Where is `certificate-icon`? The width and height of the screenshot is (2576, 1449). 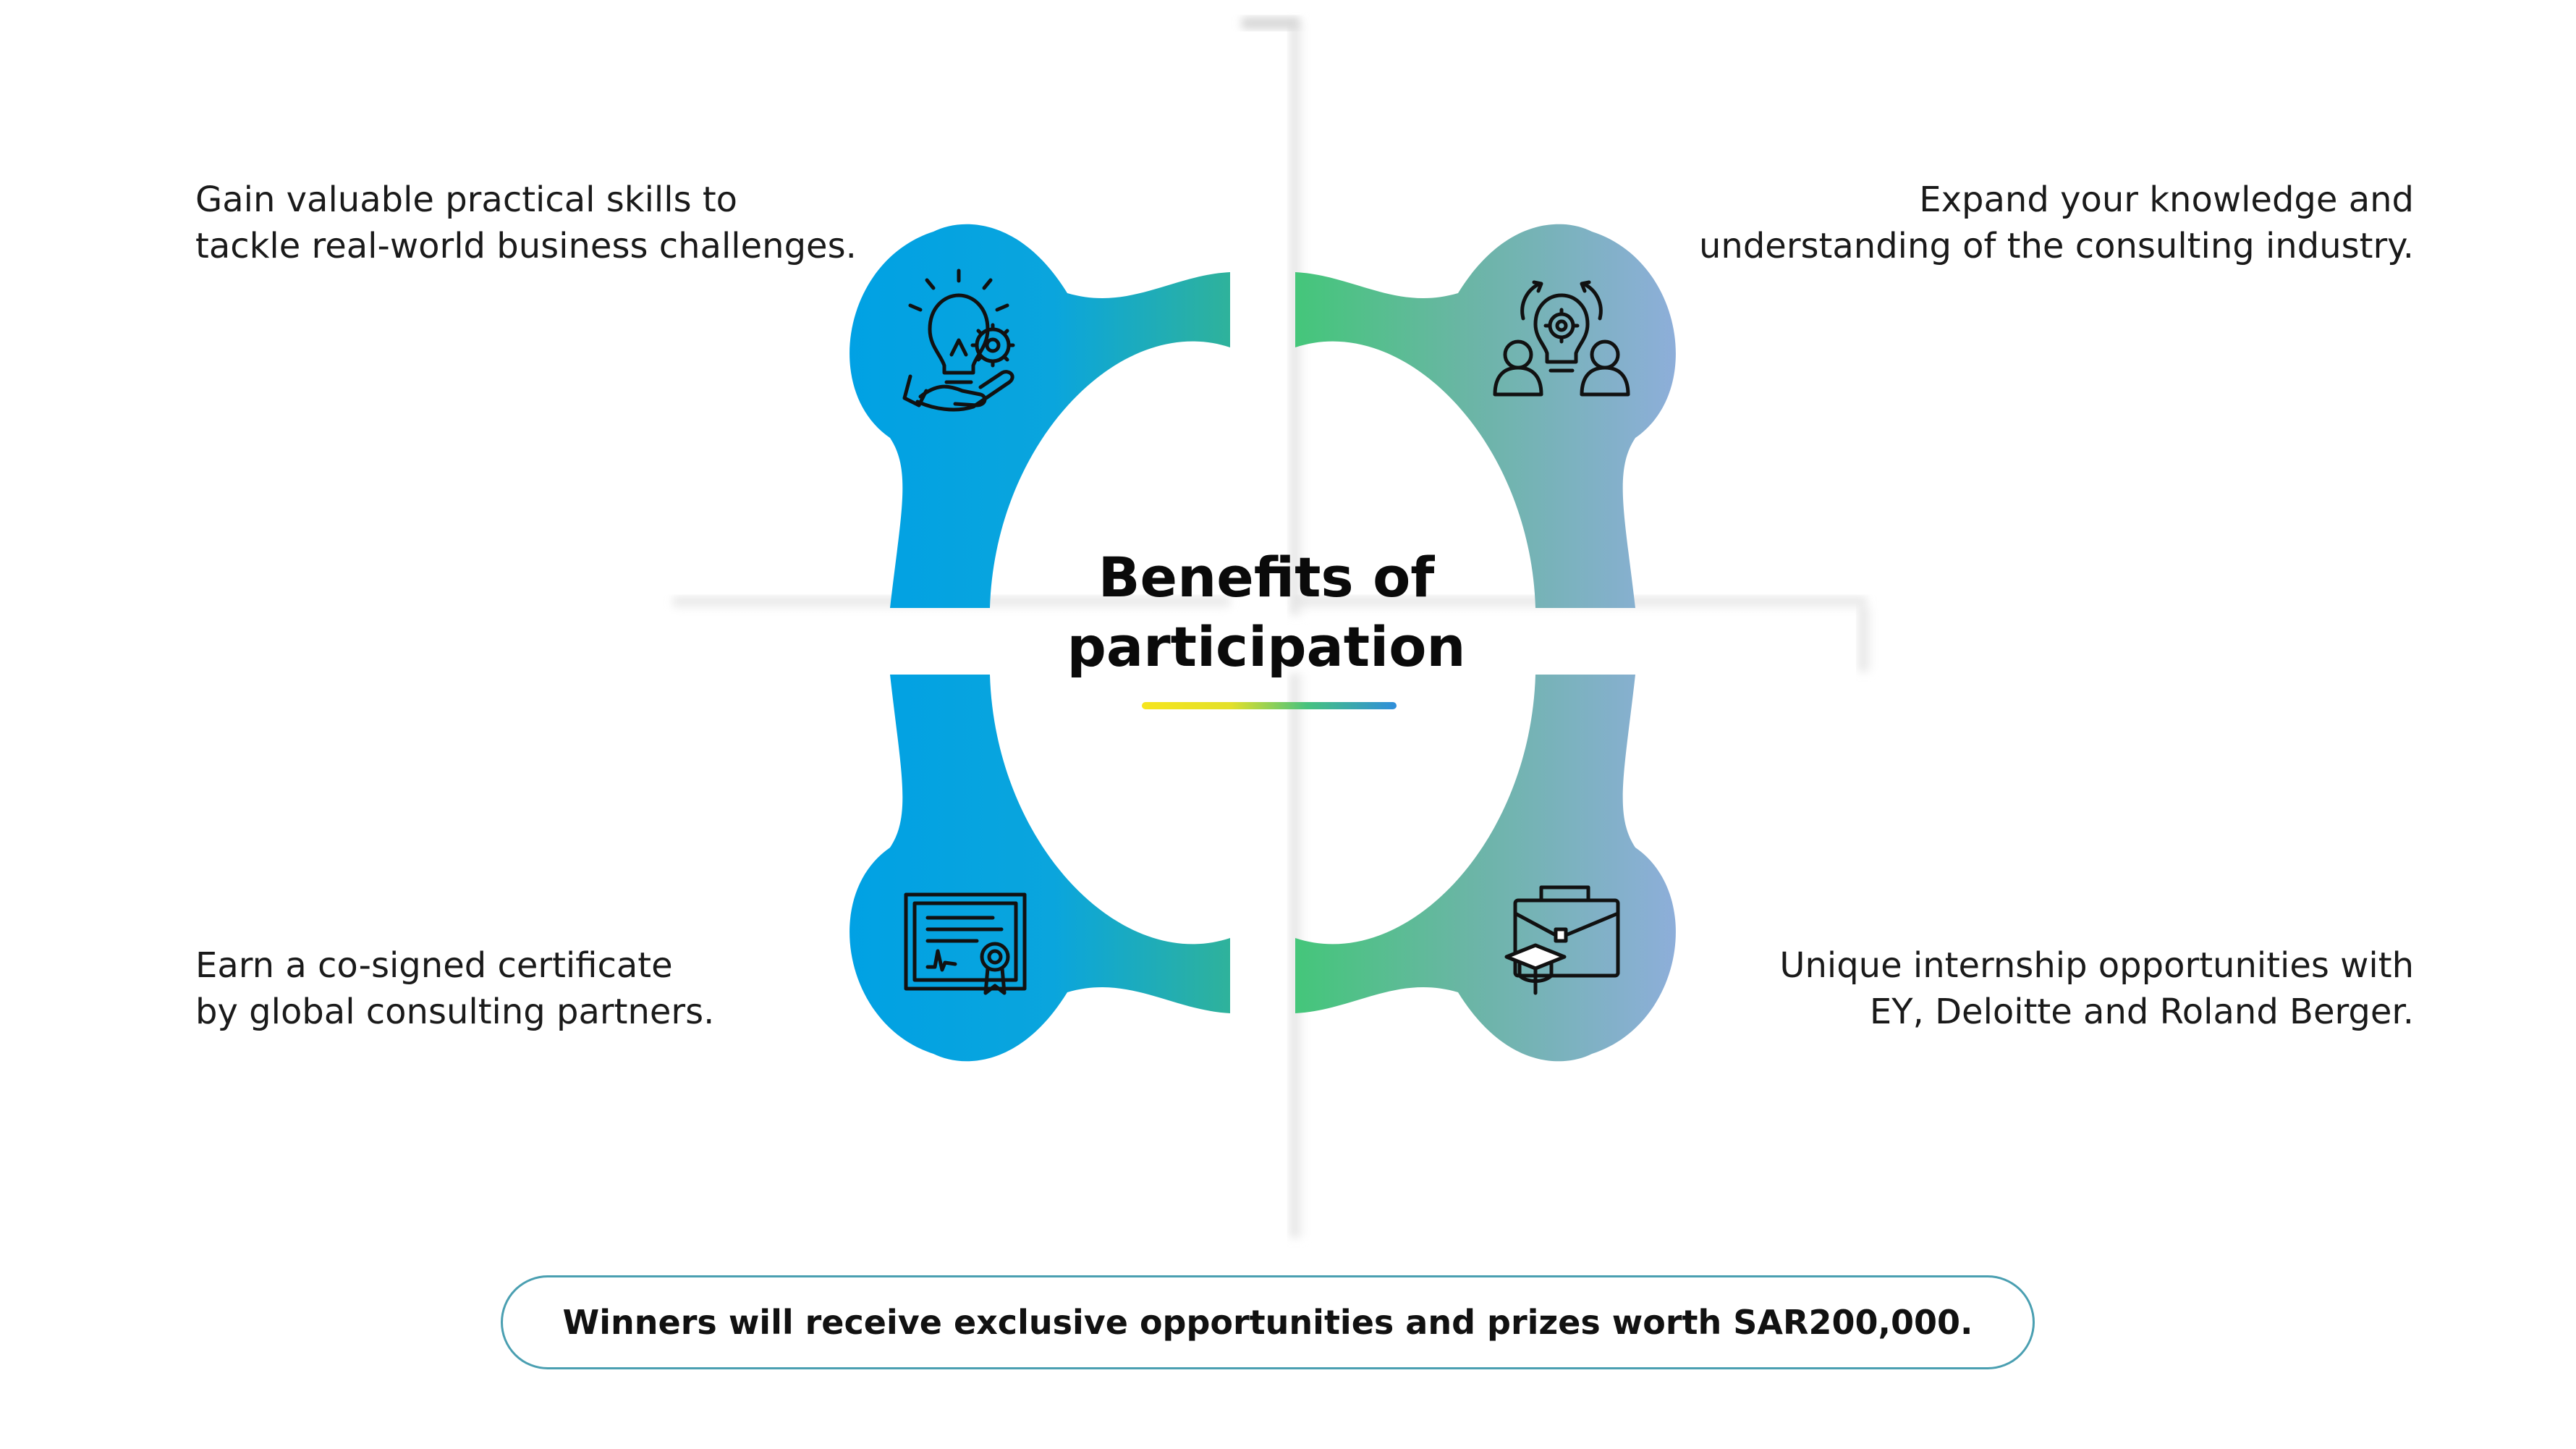
certificate-icon is located at coordinates (966, 943).